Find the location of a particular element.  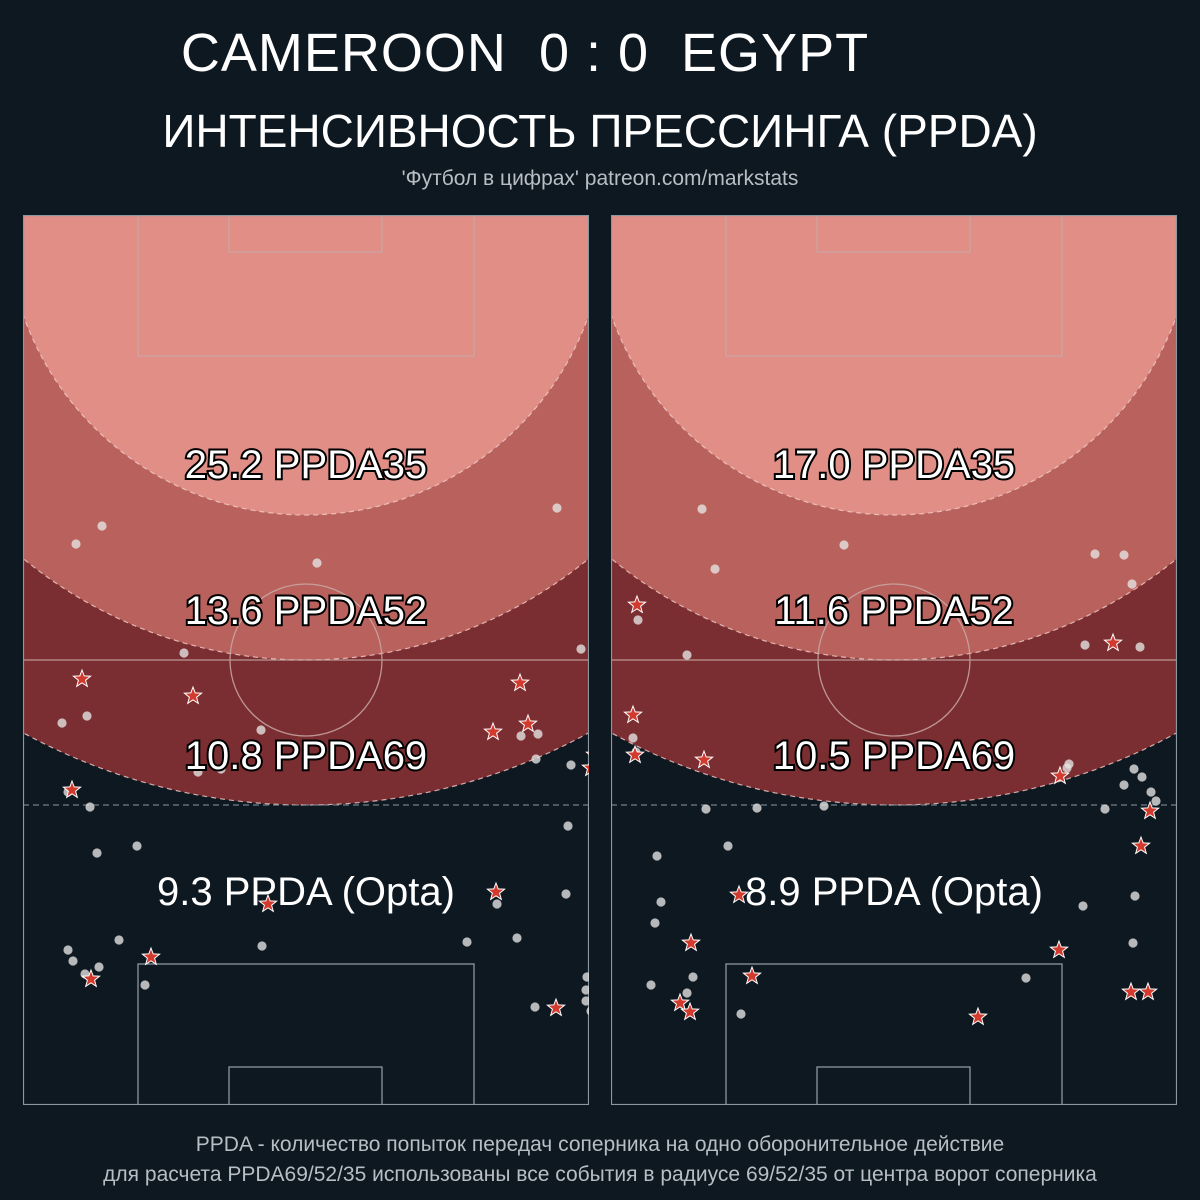

score: 0 is located at coordinates (594, 53).